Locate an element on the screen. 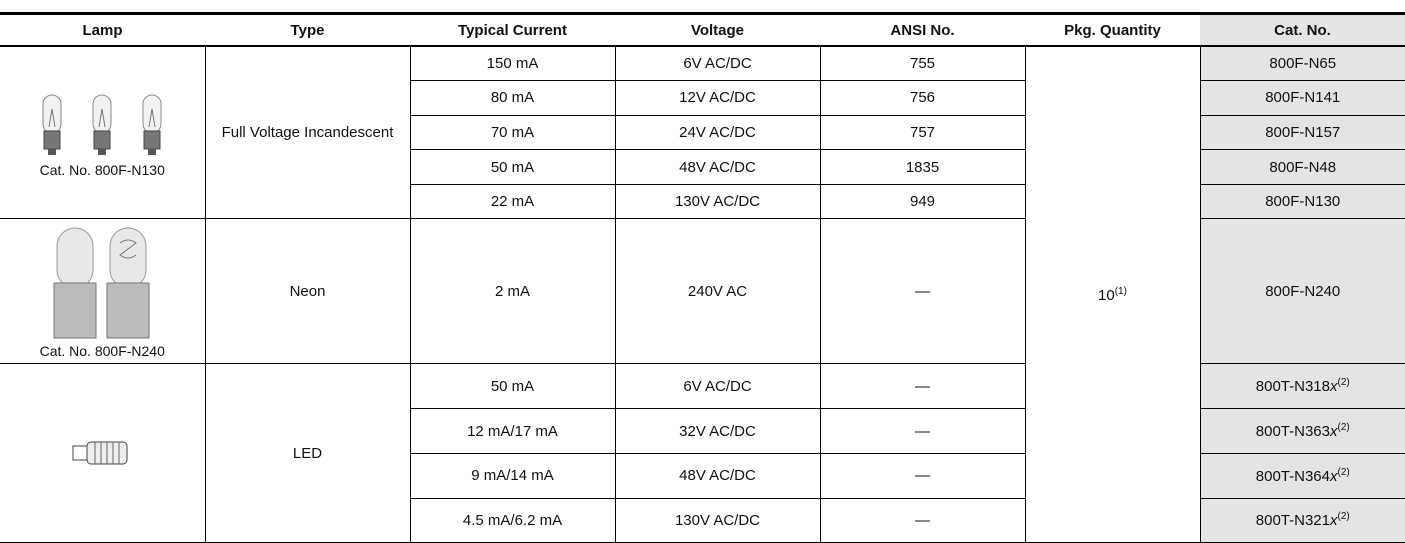 The height and width of the screenshot is (543, 1405). cat-number: 800F-N141 is located at coordinates (1303, 98).